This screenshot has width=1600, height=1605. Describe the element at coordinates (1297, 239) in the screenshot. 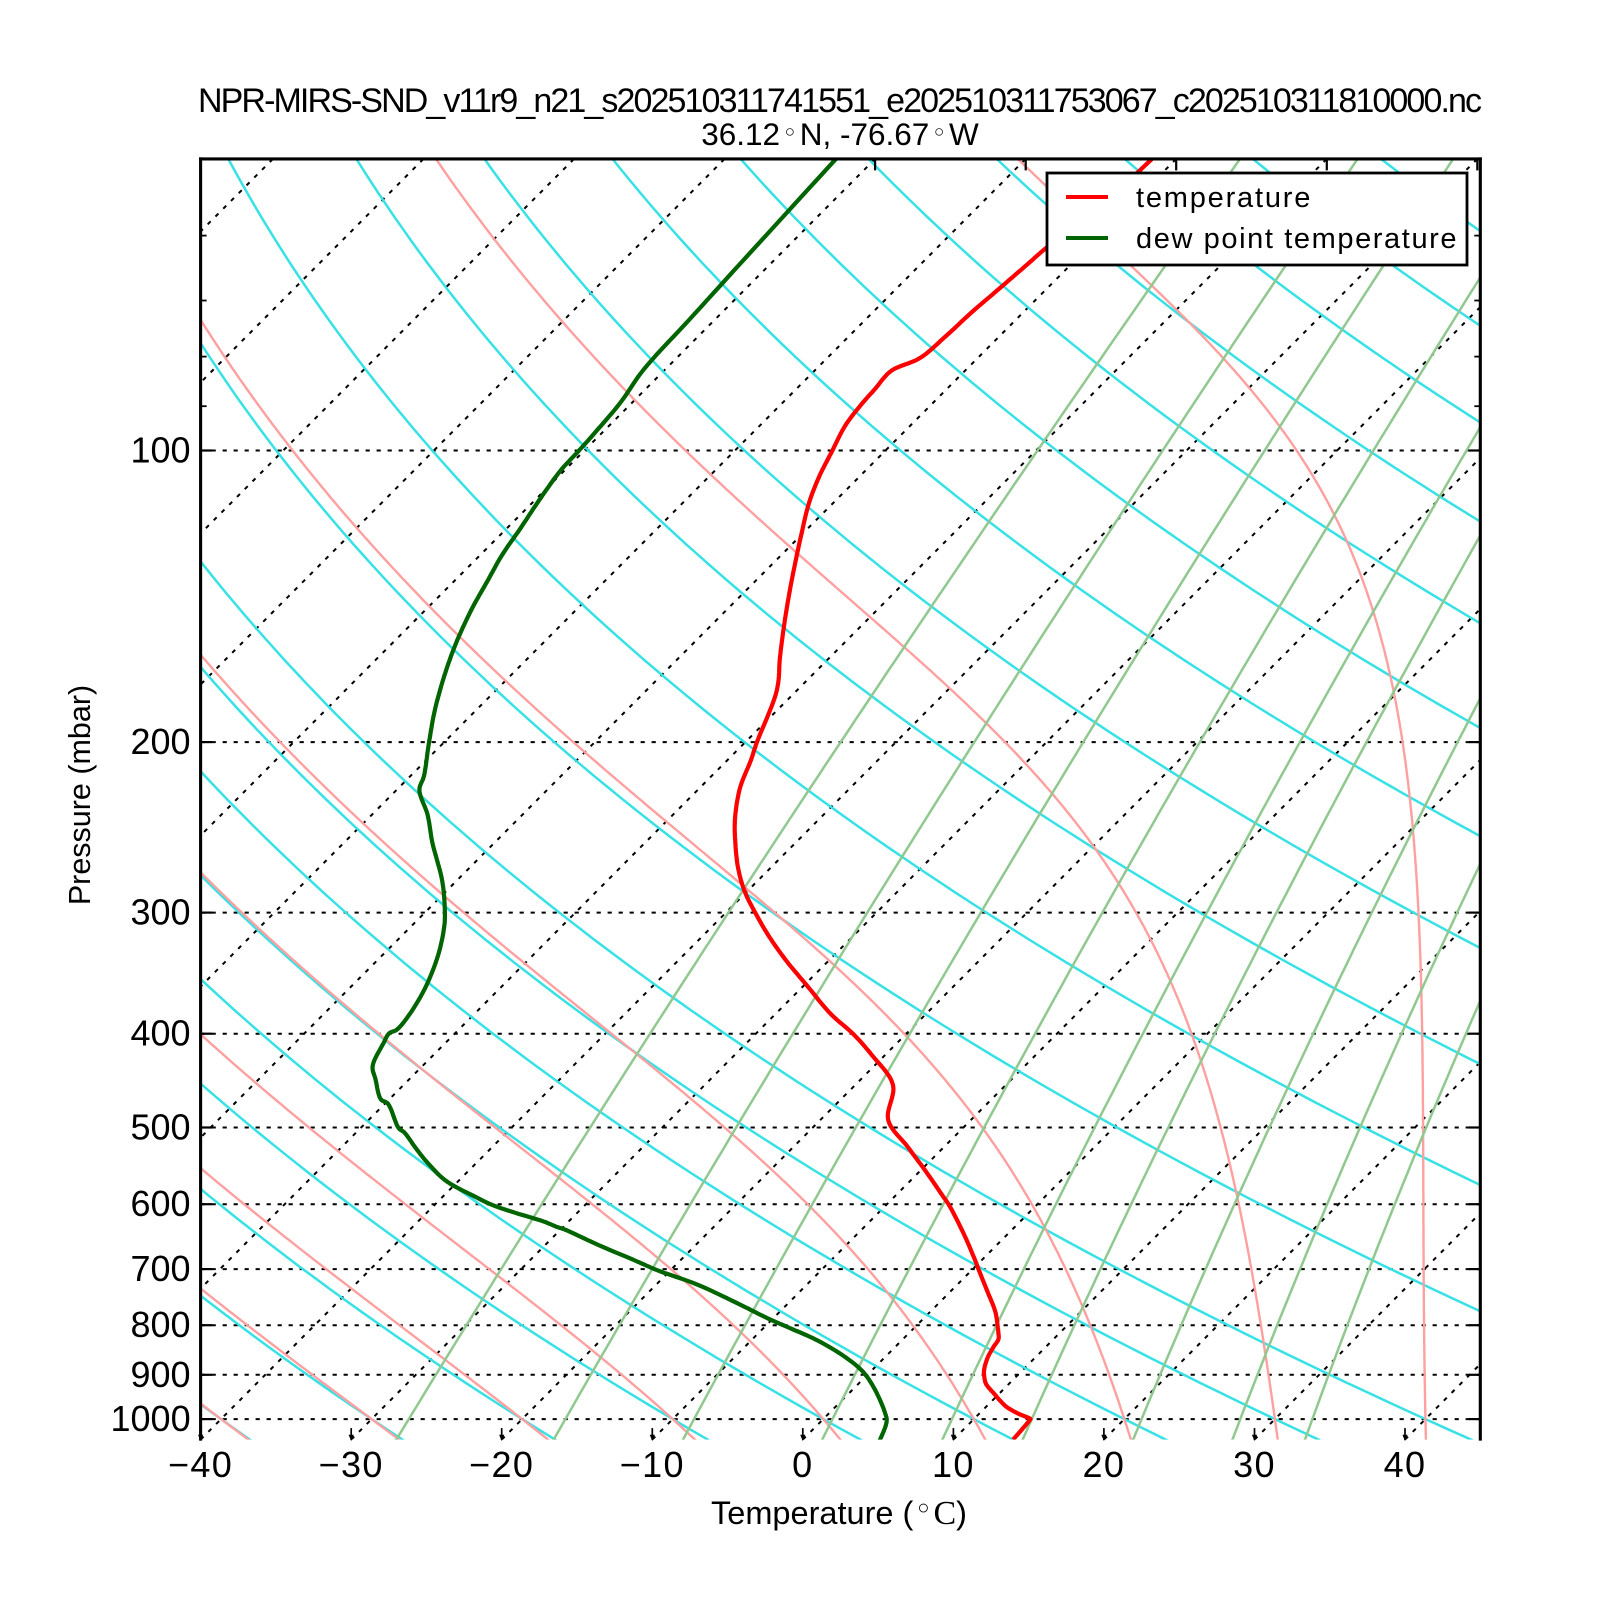

I see `svg-text: dew point temperature` at that location.